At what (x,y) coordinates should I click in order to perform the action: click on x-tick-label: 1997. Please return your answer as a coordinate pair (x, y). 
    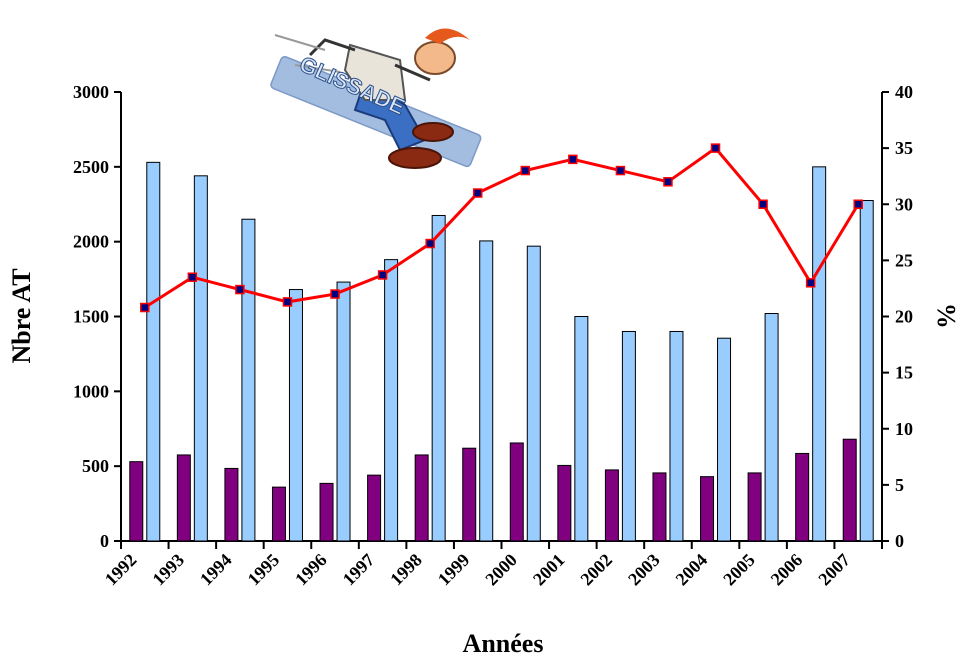
    Looking at the image, I should click on (359, 570).